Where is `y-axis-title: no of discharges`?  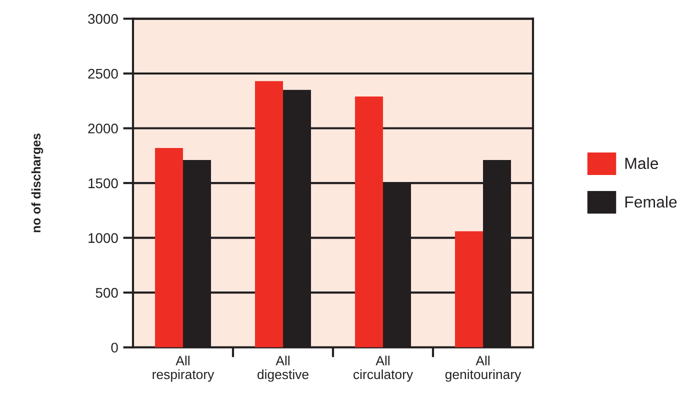 y-axis-title: no of discharges is located at coordinates (37, 183).